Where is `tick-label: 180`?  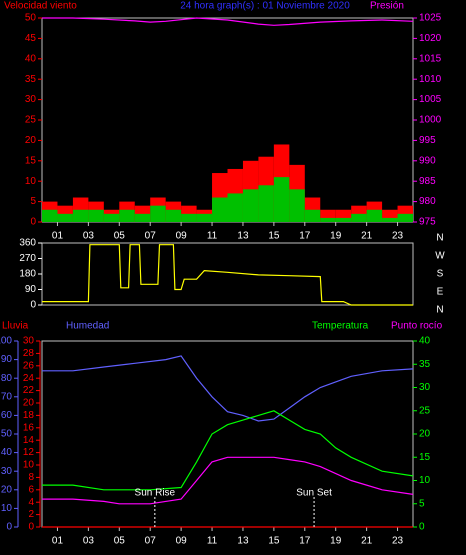 tick-label: 180 is located at coordinates (27, 274).